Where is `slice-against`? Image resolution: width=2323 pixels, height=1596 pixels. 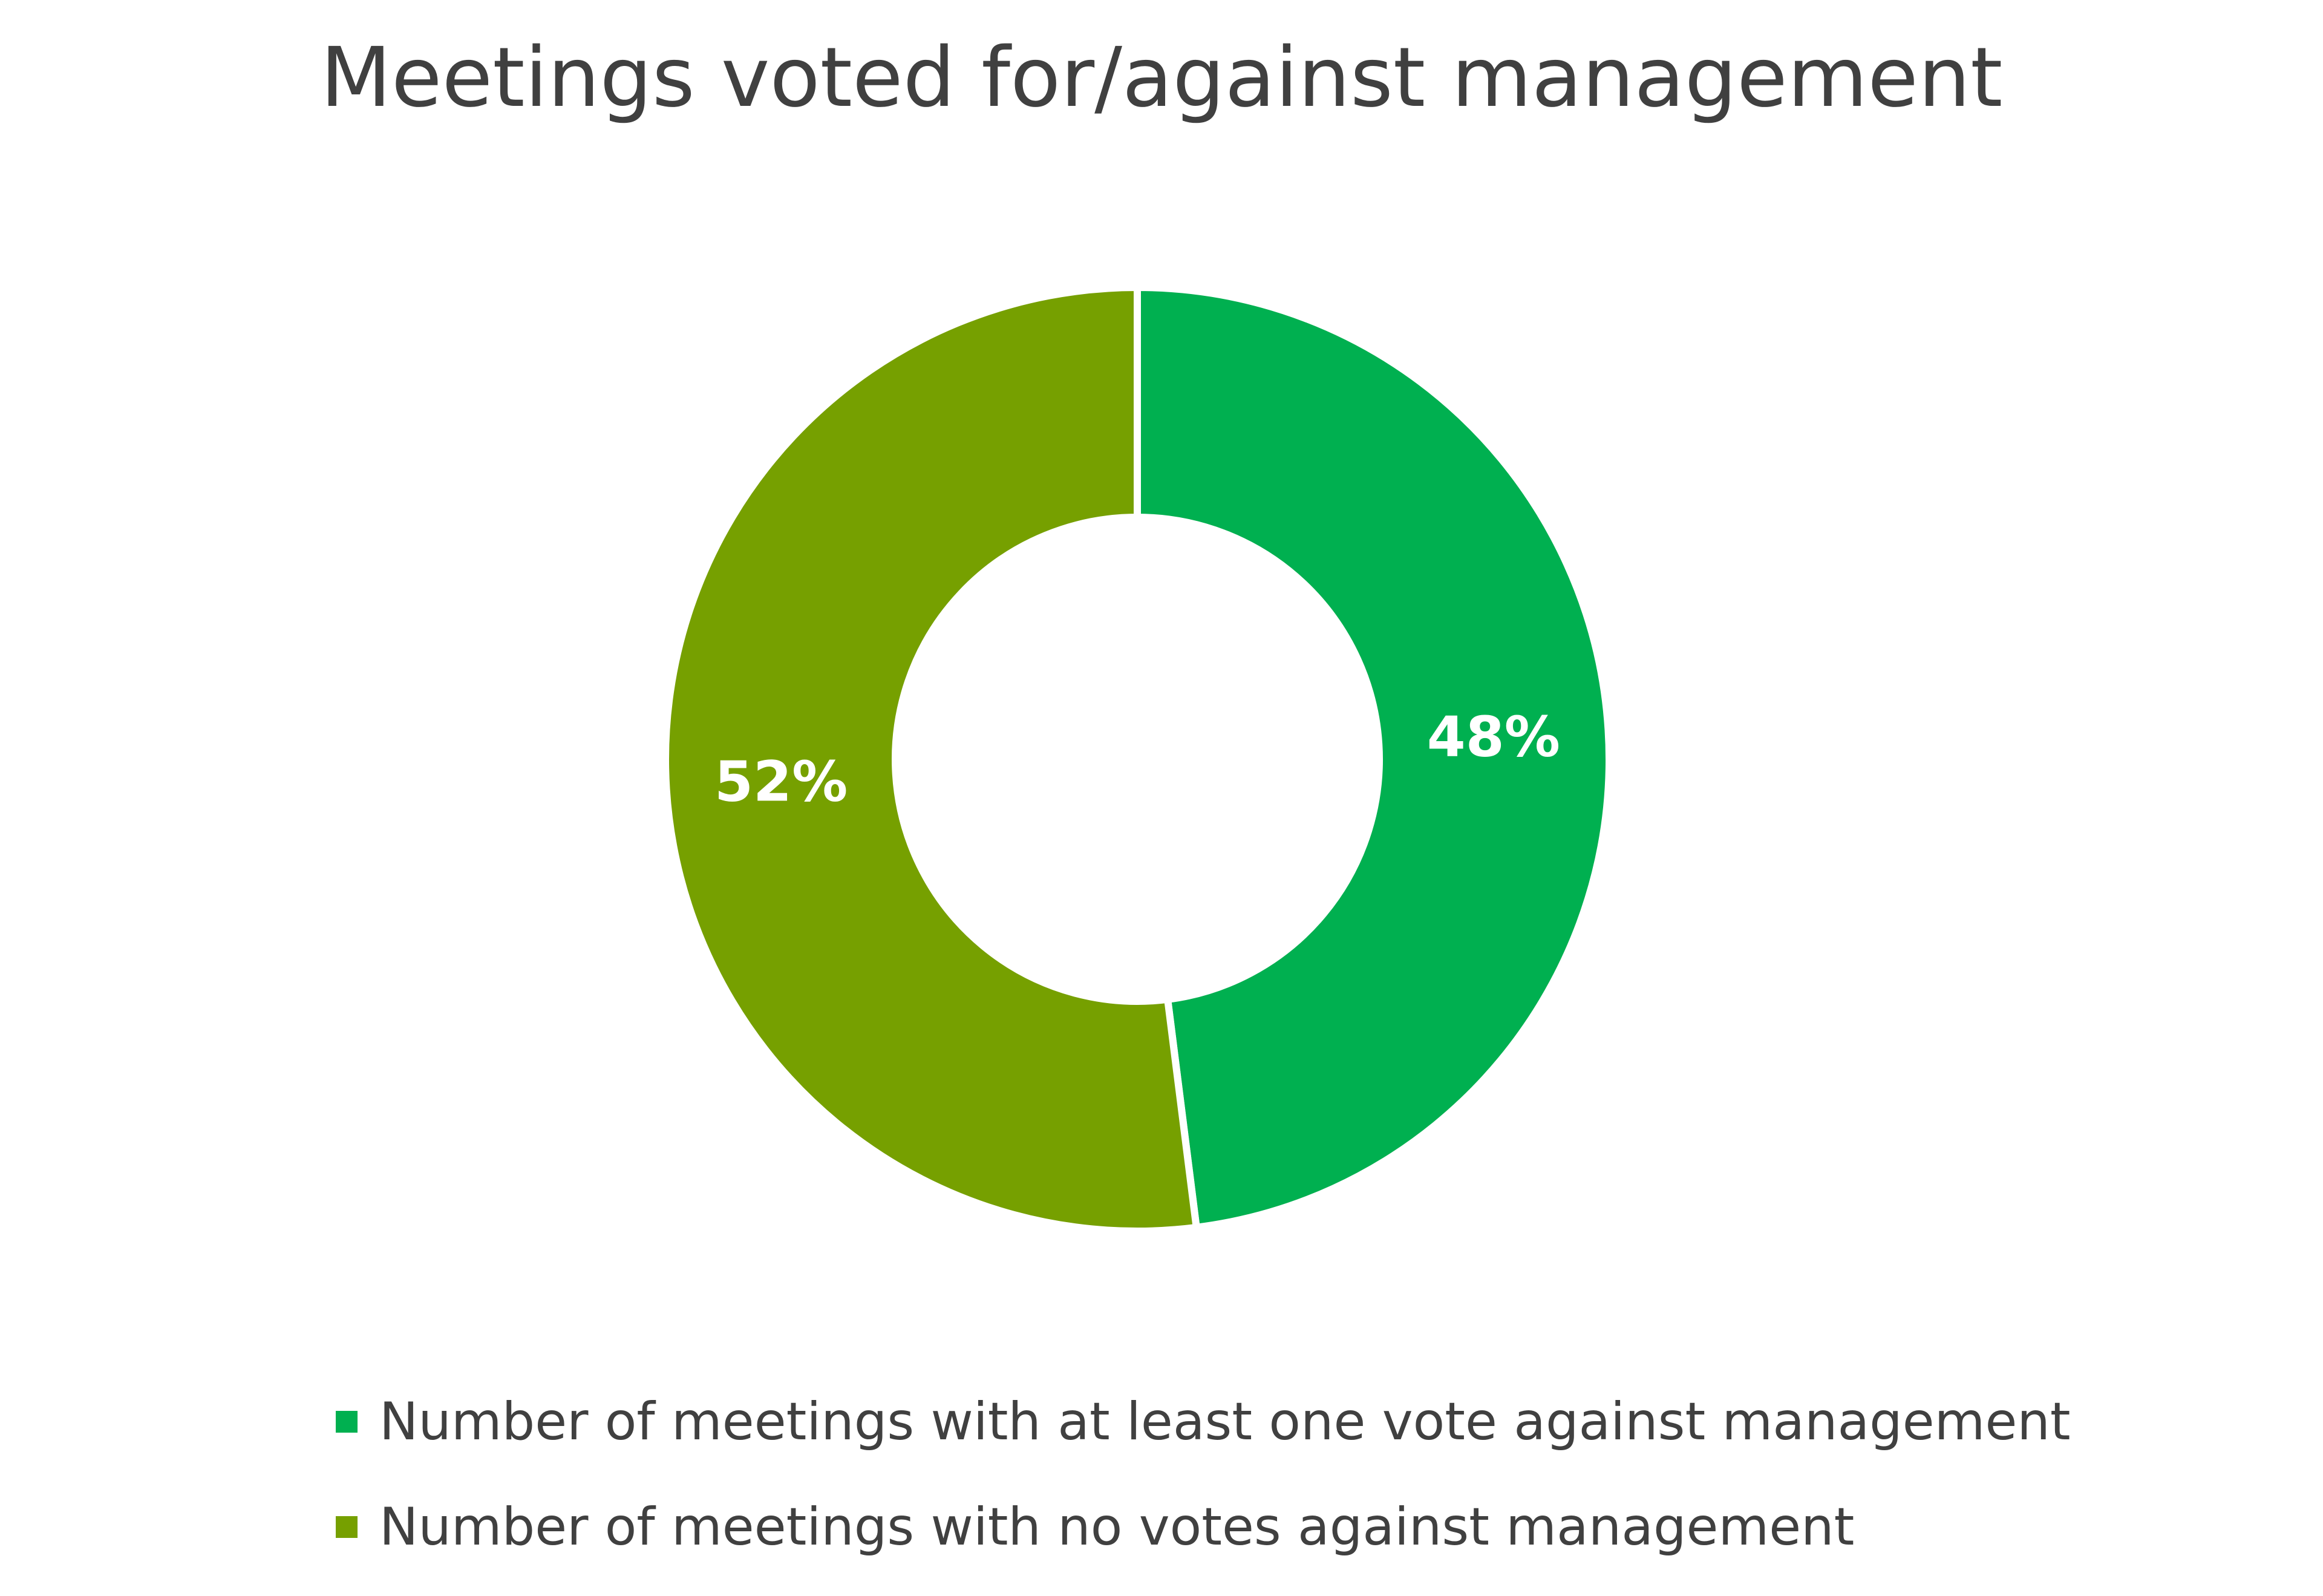 slice-against is located at coordinates (1373, 758).